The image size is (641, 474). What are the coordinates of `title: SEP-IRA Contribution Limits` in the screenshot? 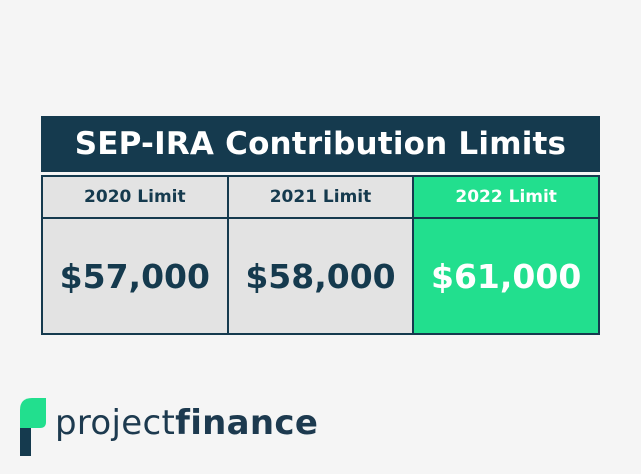 It's located at (320, 144).